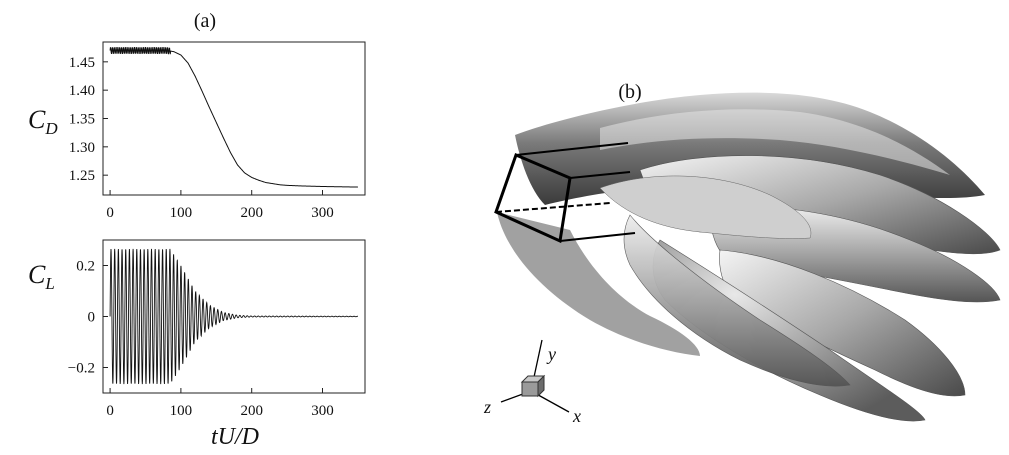 Image resolution: width=1009 pixels, height=455 pixels. What do you see at coordinates (110, 213) in the screenshot?
I see `cd-x-tick-label: 0` at bounding box center [110, 213].